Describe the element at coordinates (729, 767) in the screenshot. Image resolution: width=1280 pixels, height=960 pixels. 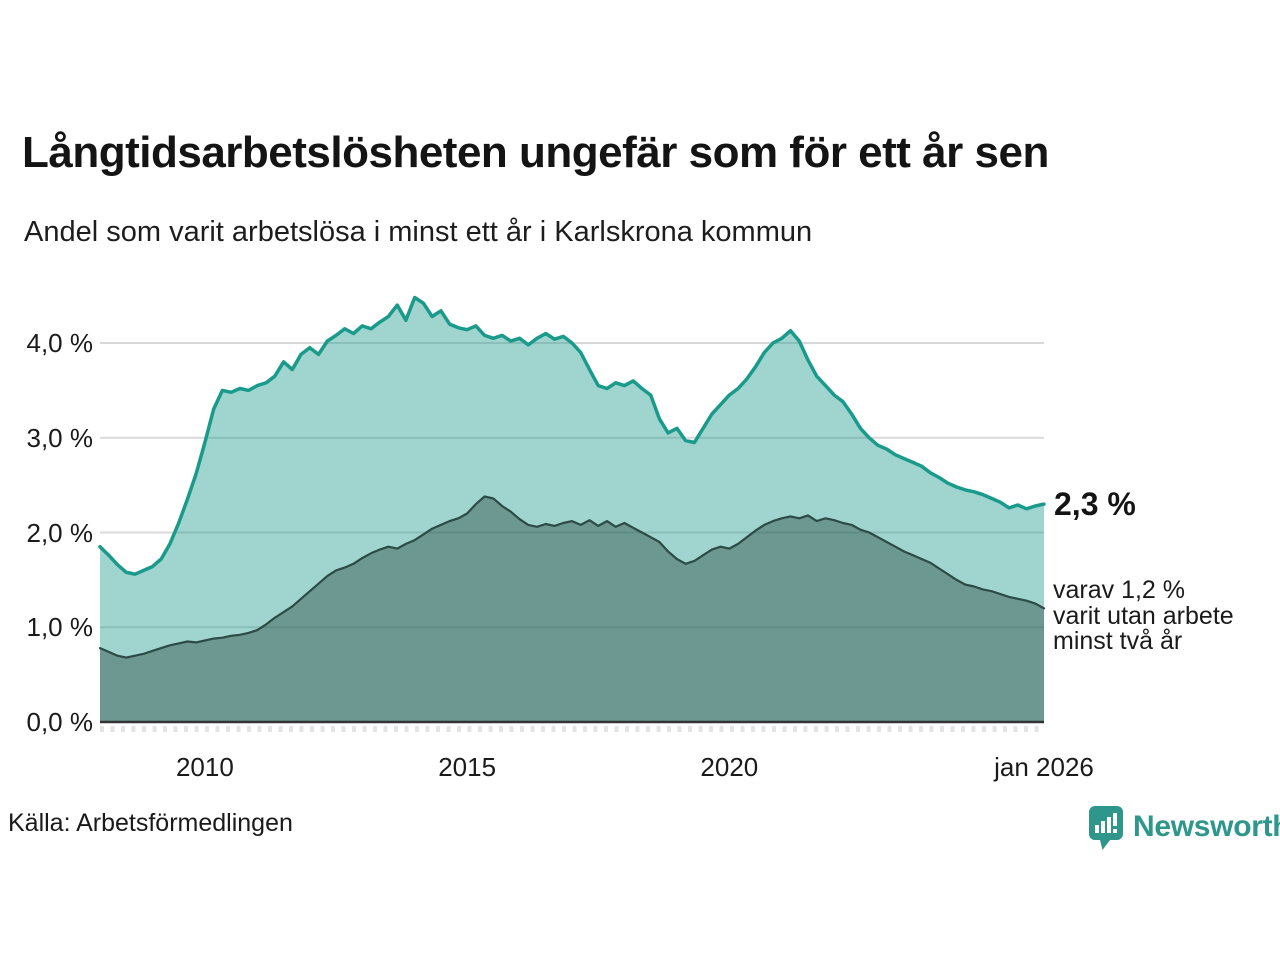
I see `x-axis-tick-label: 2020` at that location.